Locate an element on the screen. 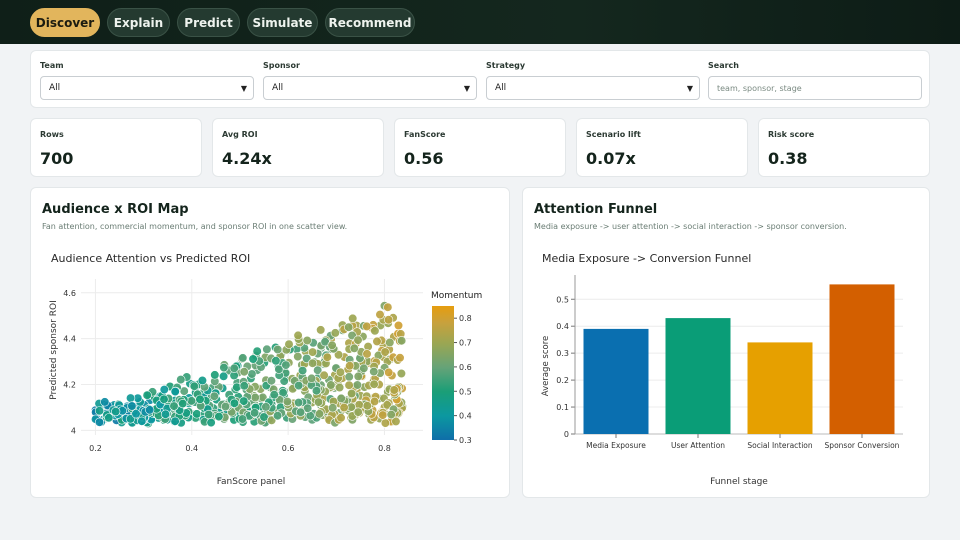 The height and width of the screenshot is (540, 960). kpi-card-risk-score: Risk score 0.38 is located at coordinates (844, 147).